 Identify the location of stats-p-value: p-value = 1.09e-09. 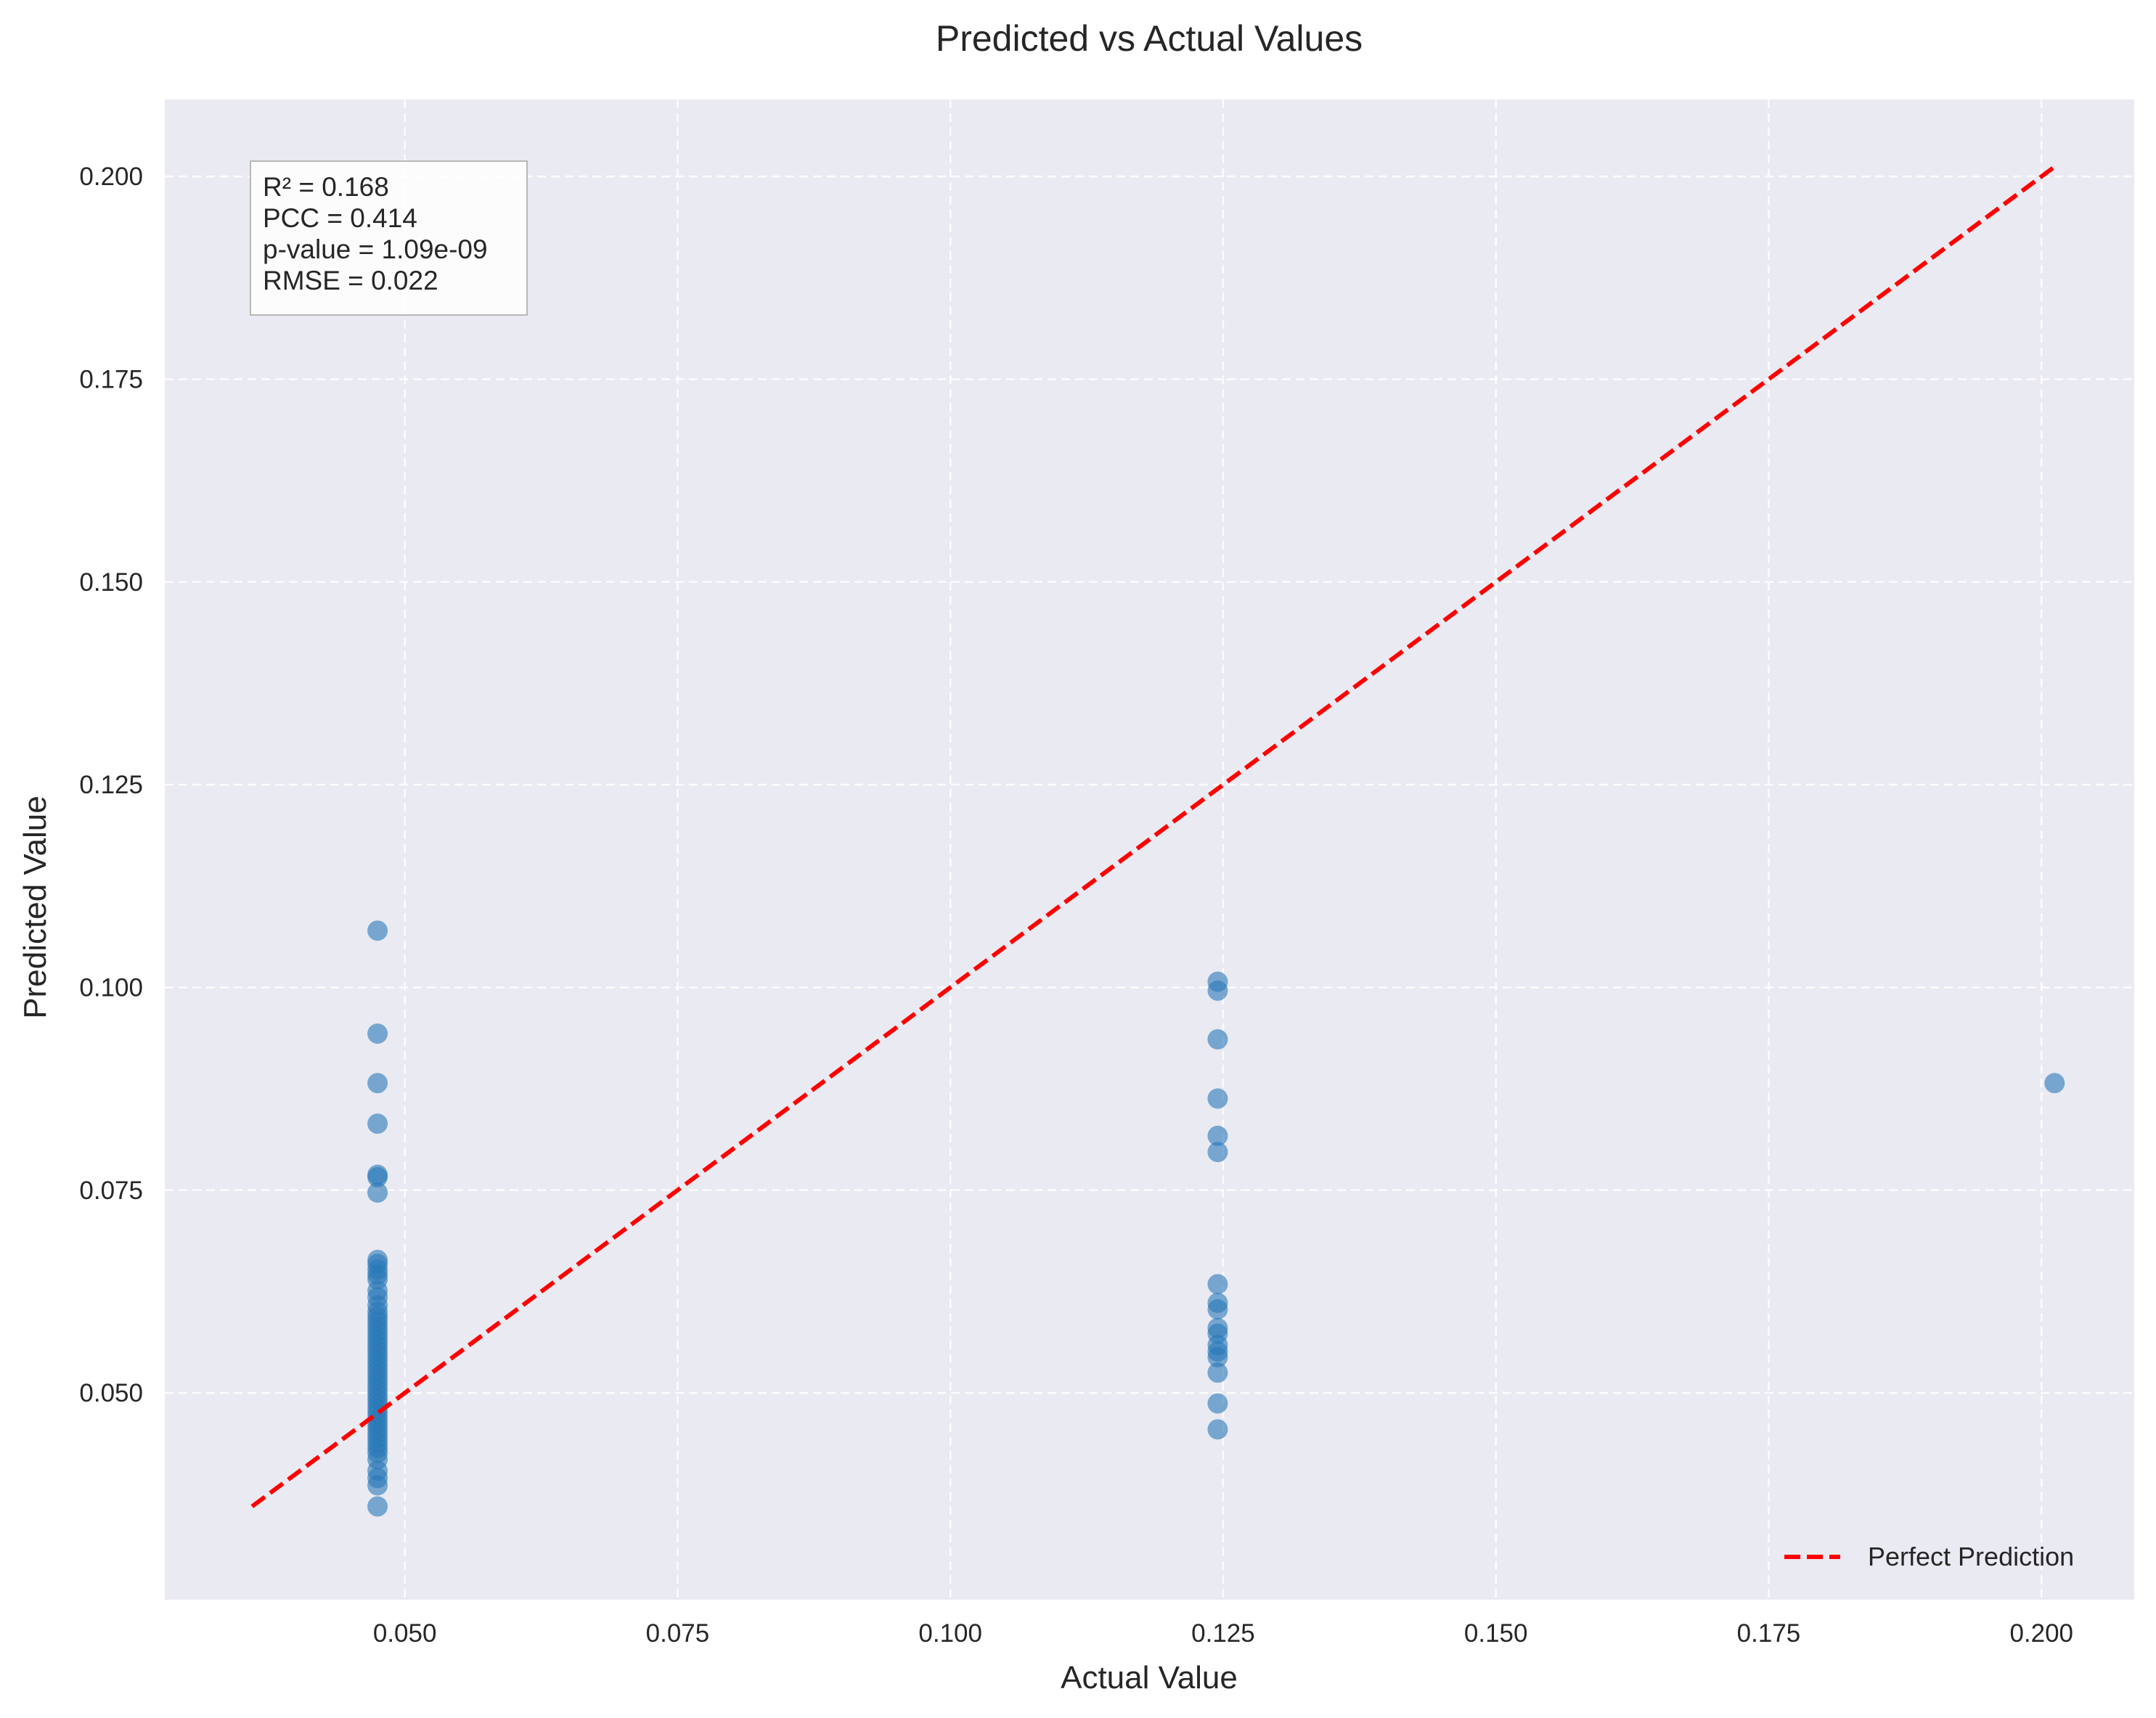
(375, 249).